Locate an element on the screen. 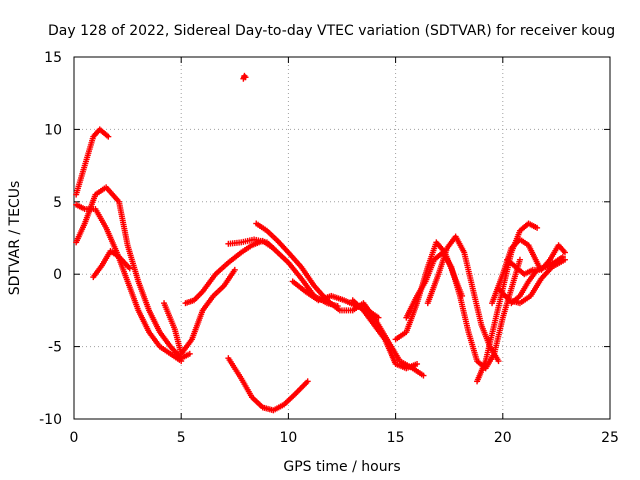 This screenshot has height=480, width=640. series-arc-t is located at coordinates (537, 280).